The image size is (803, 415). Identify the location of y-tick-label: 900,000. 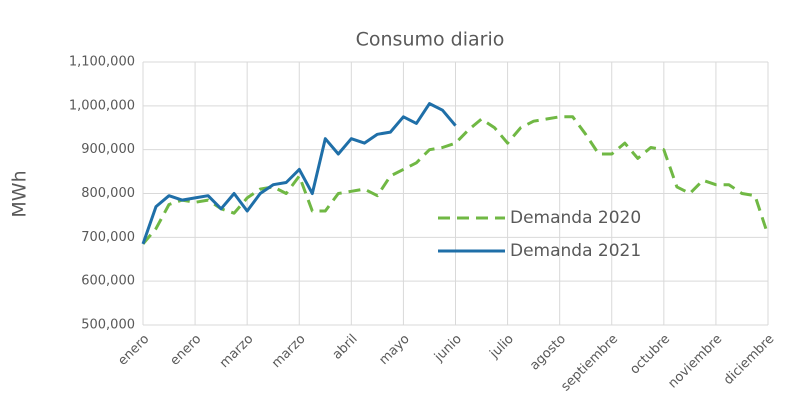
(108, 149).